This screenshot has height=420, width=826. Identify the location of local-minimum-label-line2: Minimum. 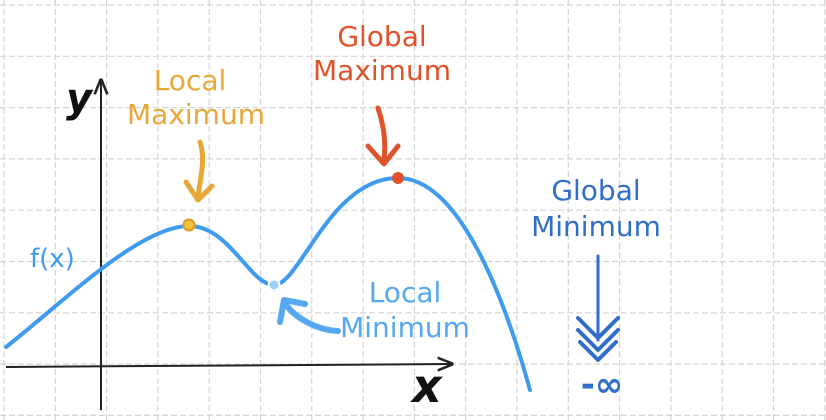
(405, 327).